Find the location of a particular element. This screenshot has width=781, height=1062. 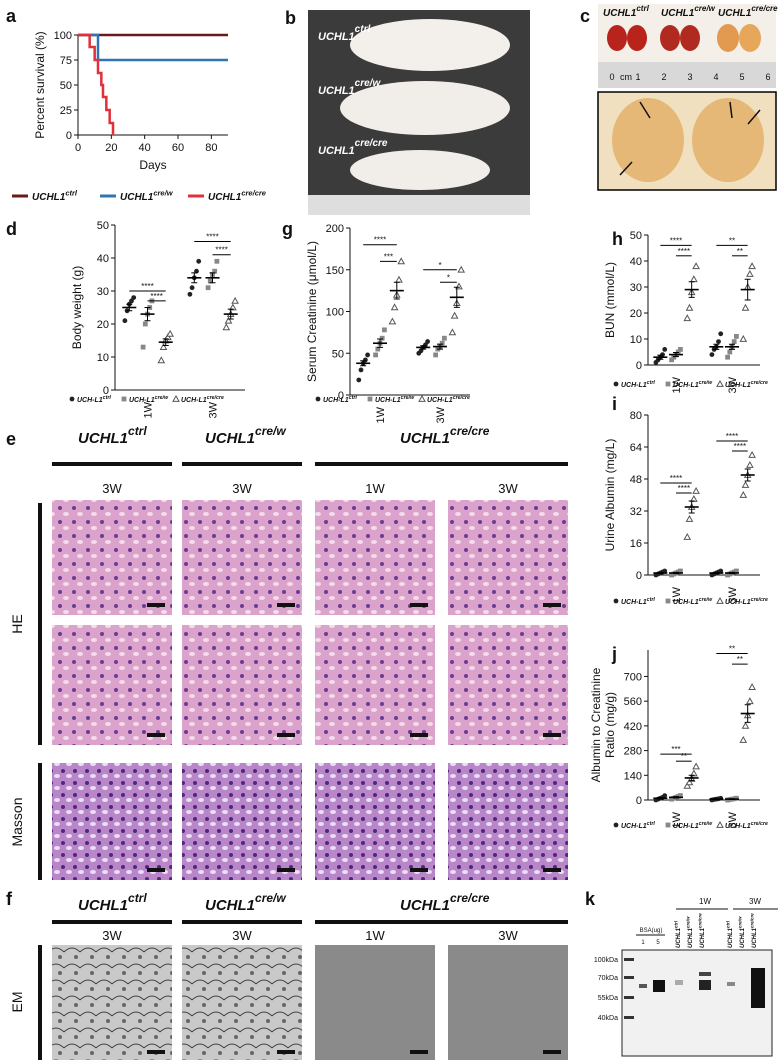

y-tick-label: 700 is located at coordinates (633, 677).